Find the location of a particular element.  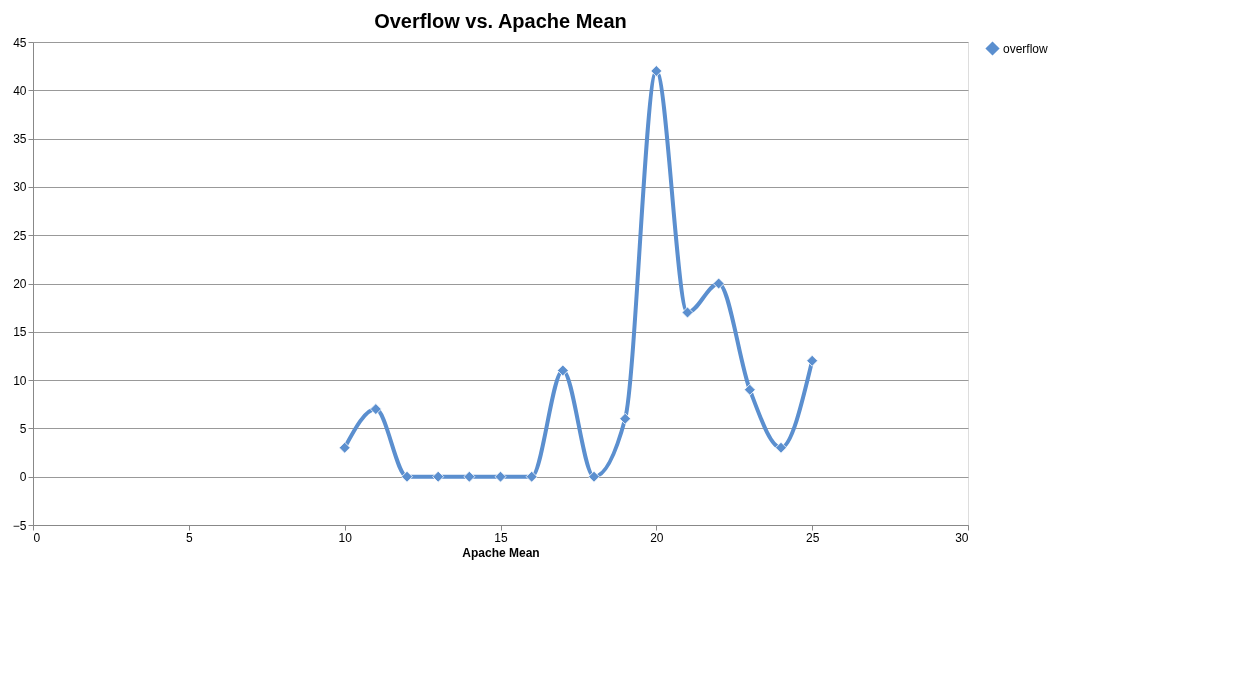

y-tick-label: 15 is located at coordinates (20, 332).